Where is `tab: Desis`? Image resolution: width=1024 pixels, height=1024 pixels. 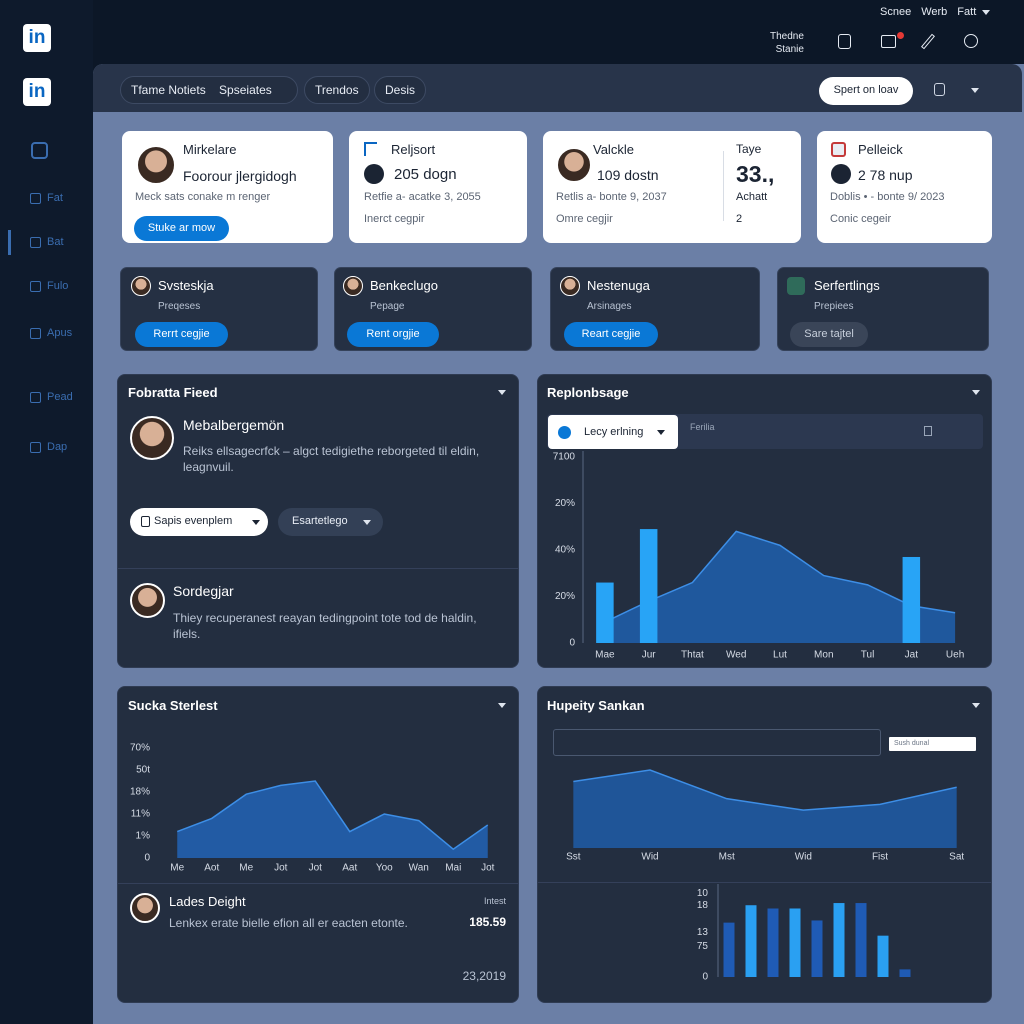 tab: Desis is located at coordinates (400, 90).